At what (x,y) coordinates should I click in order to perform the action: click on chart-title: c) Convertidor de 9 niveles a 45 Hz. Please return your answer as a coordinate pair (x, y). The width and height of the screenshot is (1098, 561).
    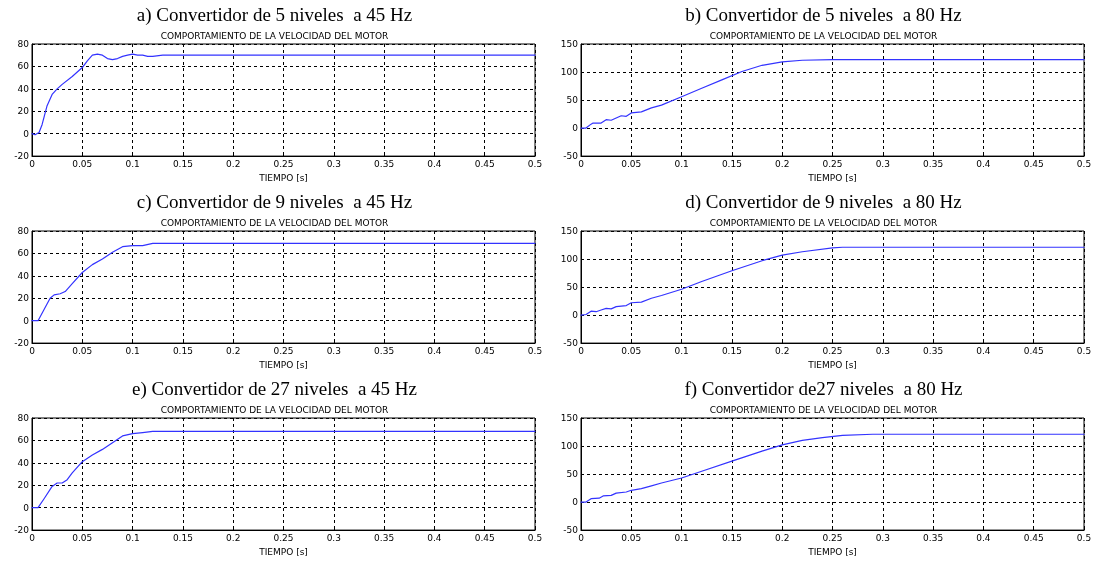
    Looking at the image, I should click on (274, 202).